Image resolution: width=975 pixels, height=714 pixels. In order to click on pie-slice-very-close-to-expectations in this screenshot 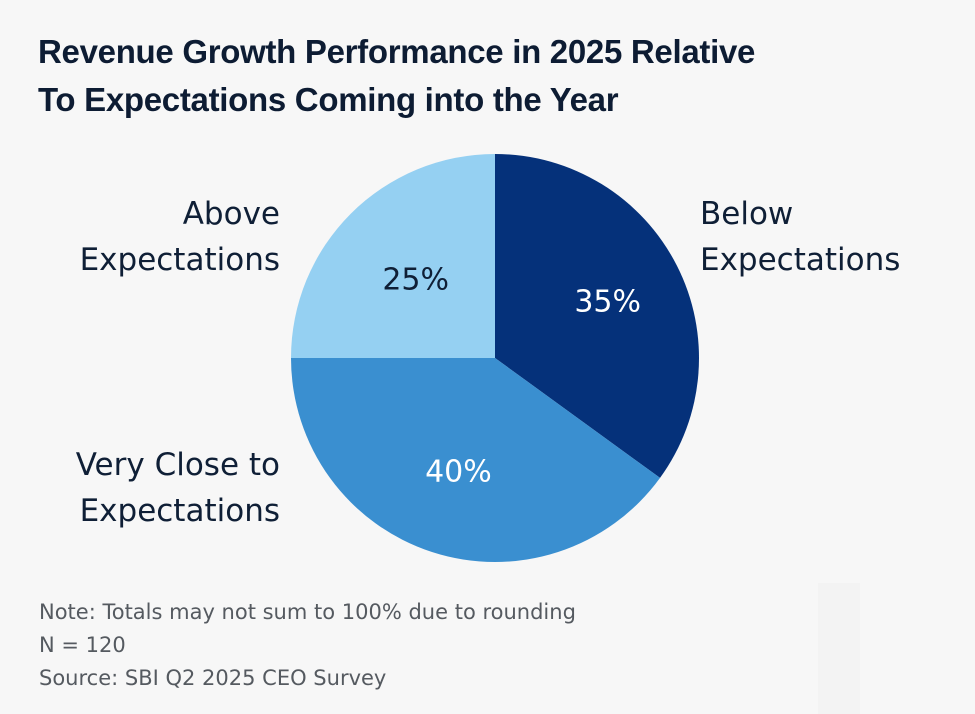, I will do `click(476, 460)`.